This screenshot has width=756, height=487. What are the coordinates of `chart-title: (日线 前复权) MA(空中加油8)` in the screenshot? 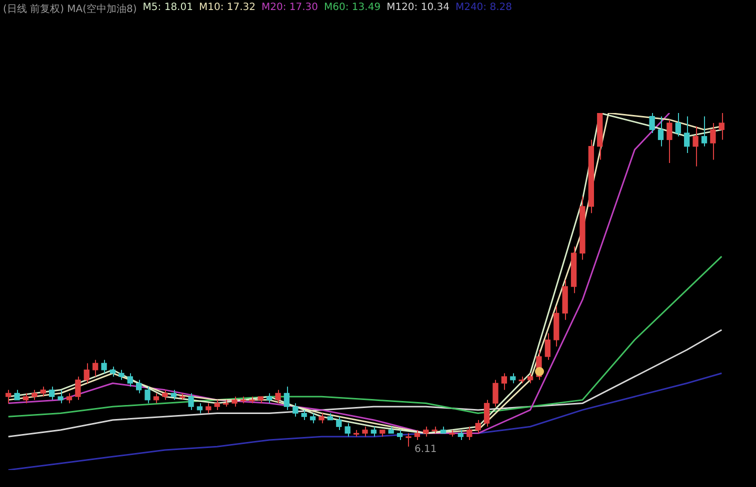 It's located at (70, 9).